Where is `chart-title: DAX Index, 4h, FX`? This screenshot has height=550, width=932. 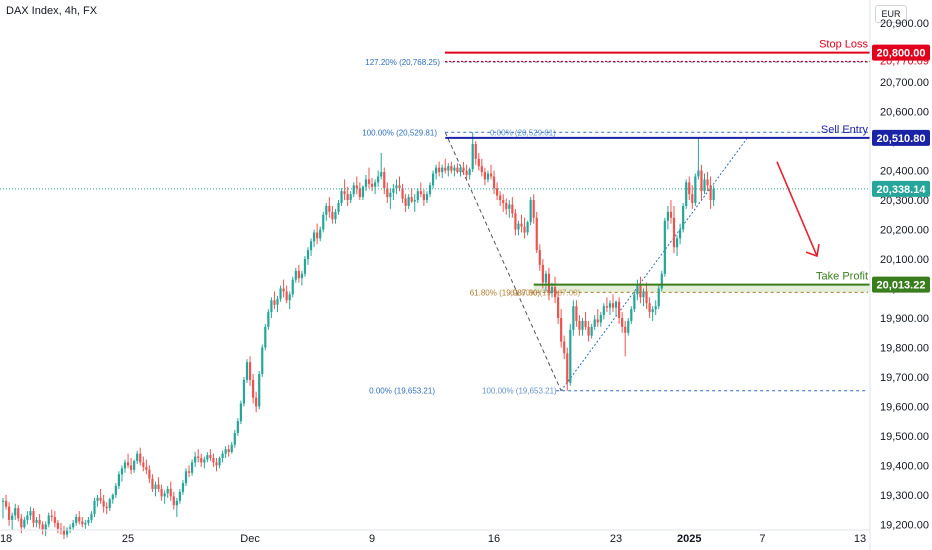 chart-title: DAX Index, 4h, FX is located at coordinates (52, 11).